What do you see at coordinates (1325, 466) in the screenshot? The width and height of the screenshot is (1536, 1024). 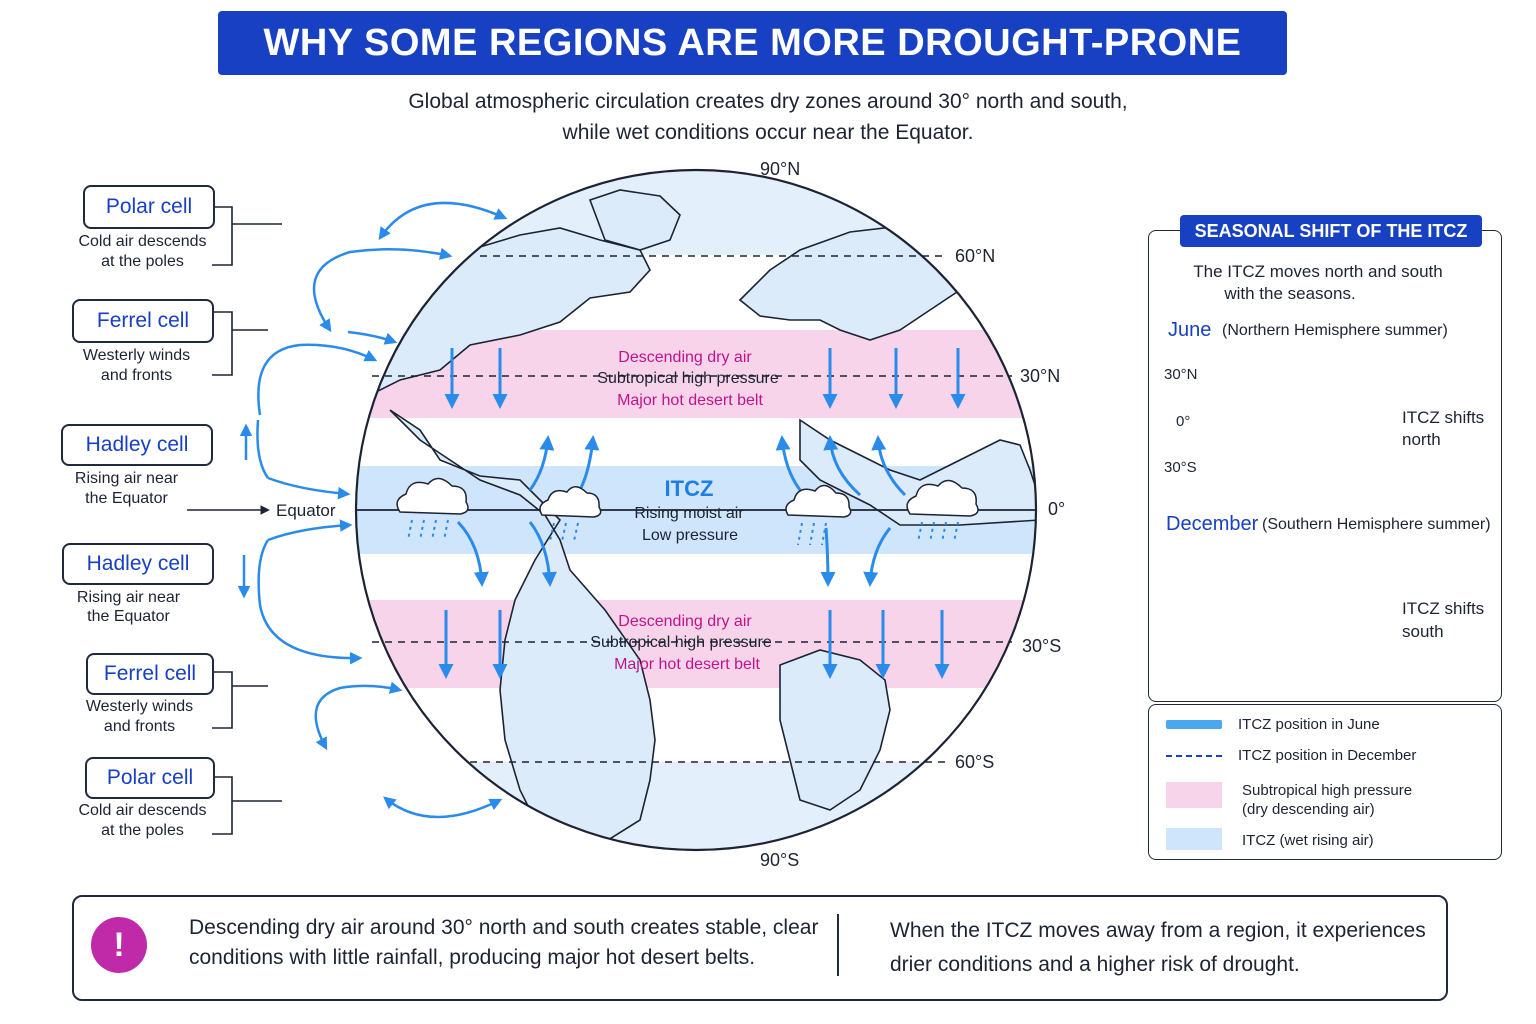 I see `seasonal-panel` at bounding box center [1325, 466].